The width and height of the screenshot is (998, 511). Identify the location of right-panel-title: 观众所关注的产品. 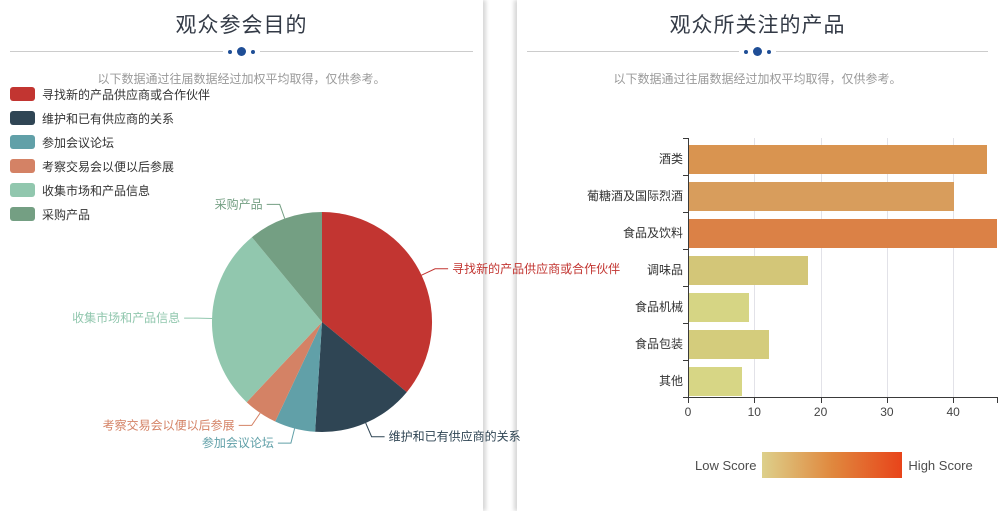
(757, 25).